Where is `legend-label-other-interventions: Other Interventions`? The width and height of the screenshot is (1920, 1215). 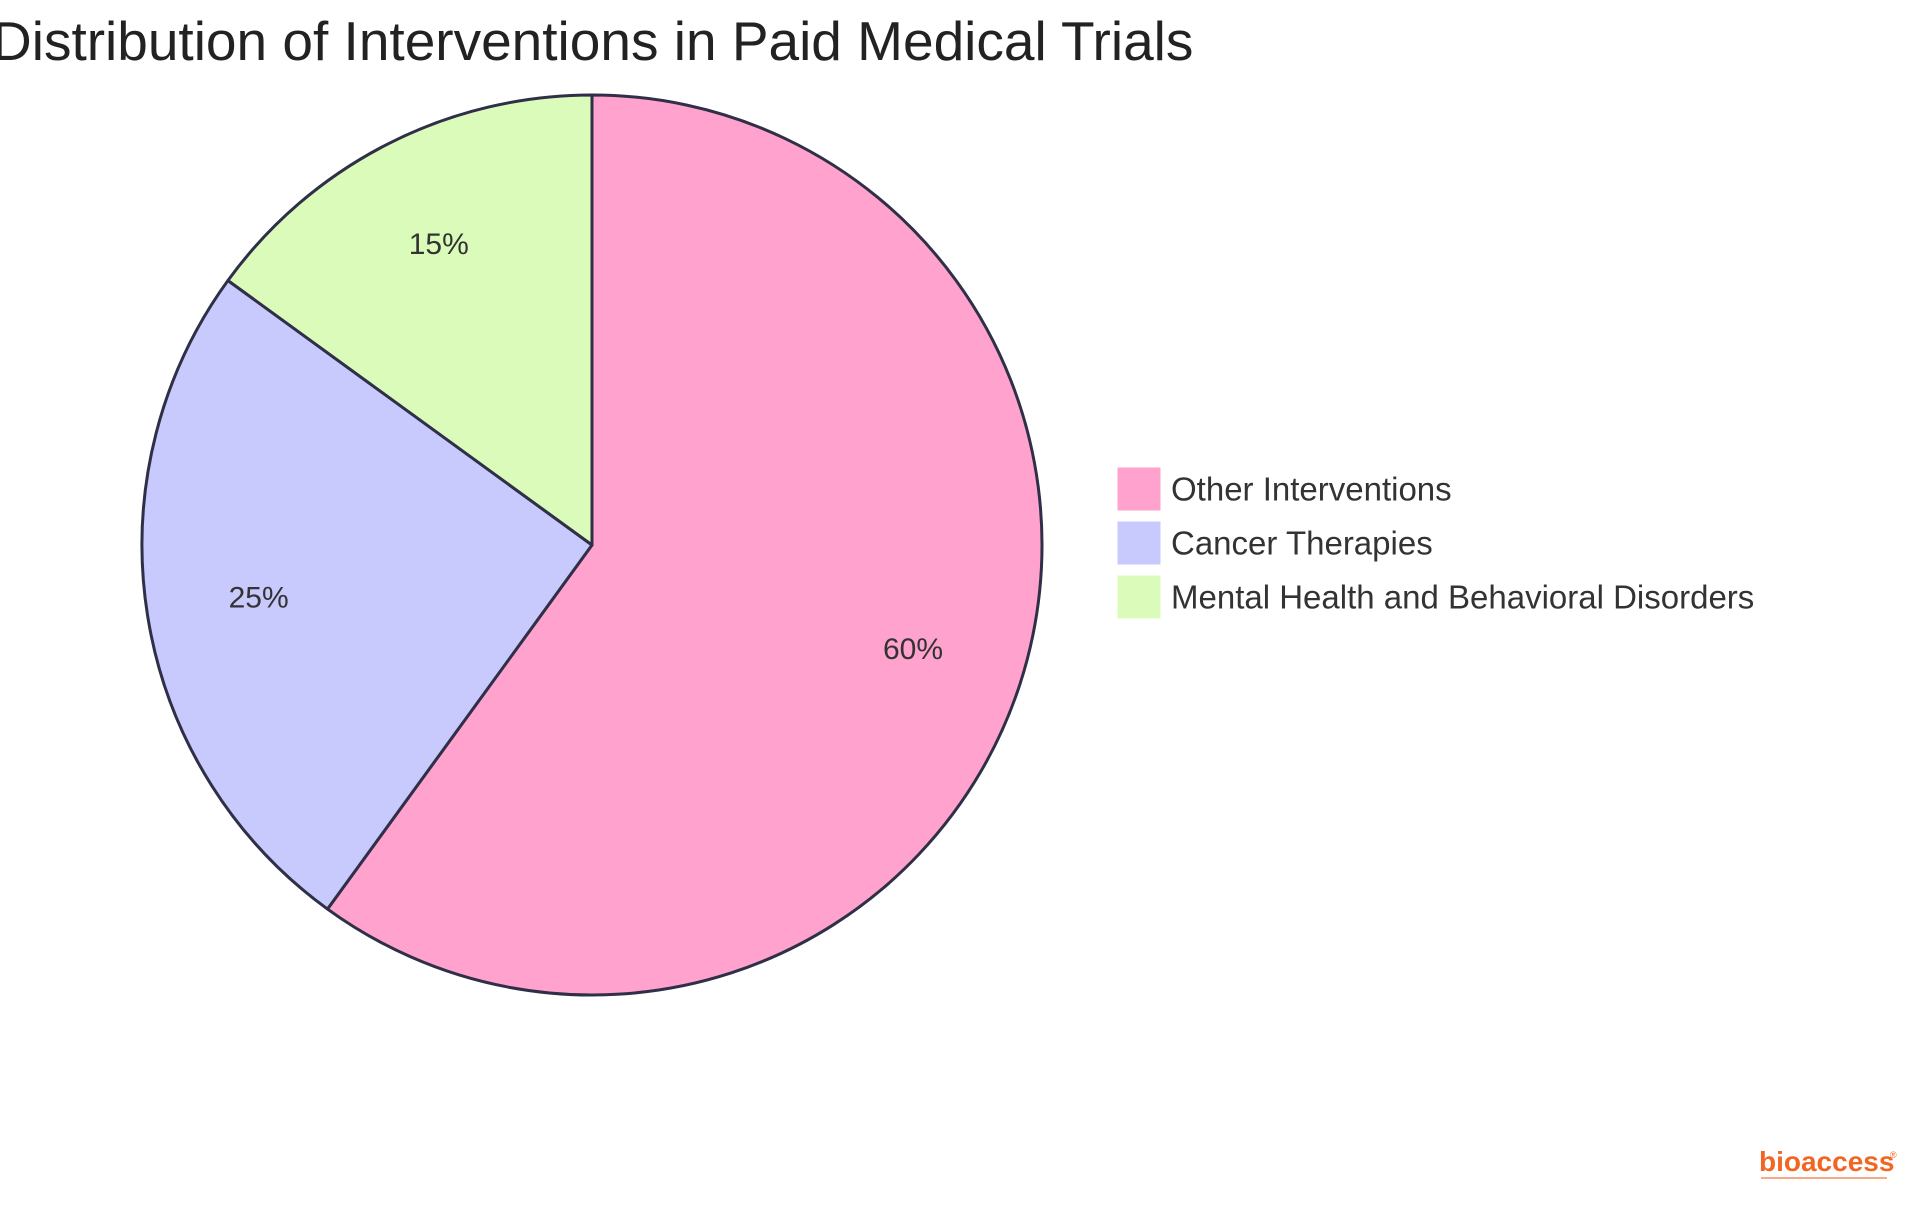
legend-label-other-interventions: Other Interventions is located at coordinates (1311, 489).